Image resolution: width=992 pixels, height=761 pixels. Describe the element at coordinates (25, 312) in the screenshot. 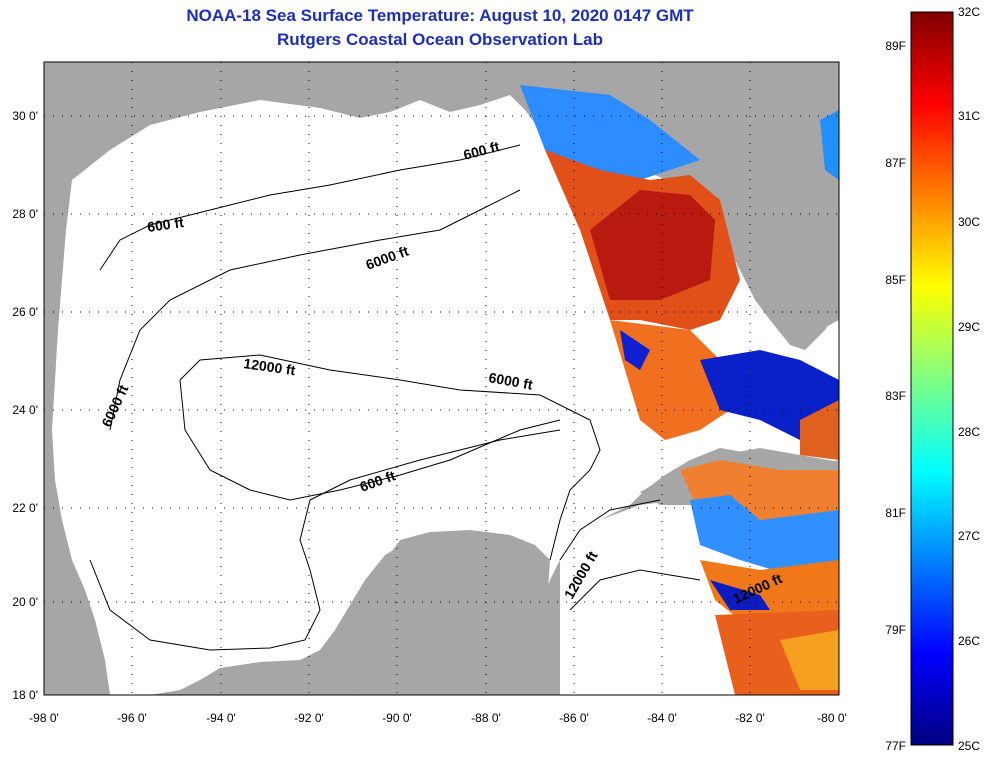

I see `lat-tick-label: 26 0'` at that location.